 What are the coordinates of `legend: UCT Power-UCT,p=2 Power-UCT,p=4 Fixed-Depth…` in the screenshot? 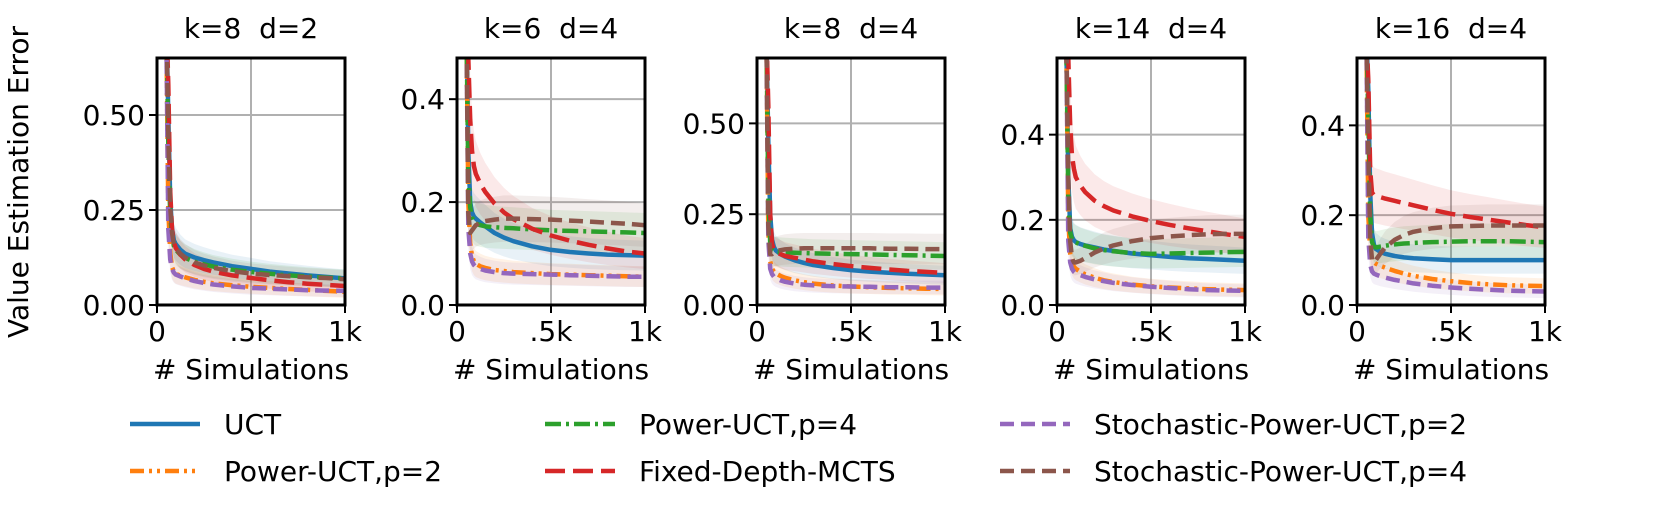 It's located at (798, 448).